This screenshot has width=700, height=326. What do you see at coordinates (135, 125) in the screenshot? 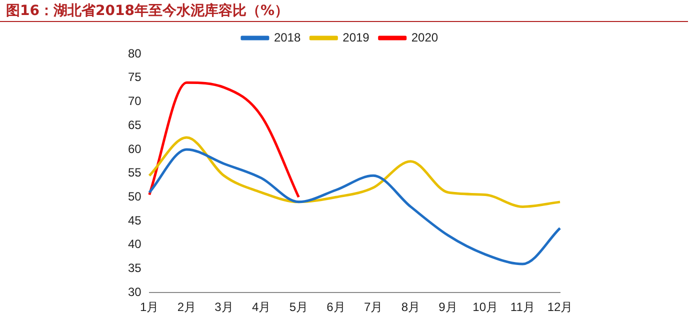
I see `y-tick-label: 65` at bounding box center [135, 125].